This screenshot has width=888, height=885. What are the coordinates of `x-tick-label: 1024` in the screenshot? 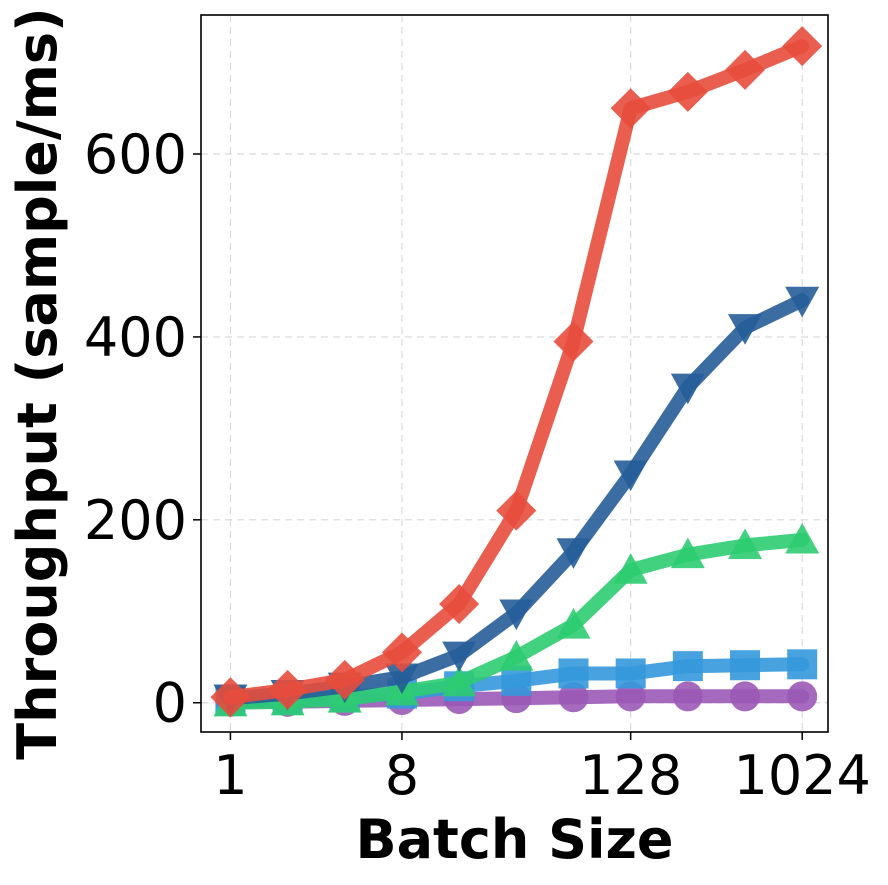 It's located at (801, 775).